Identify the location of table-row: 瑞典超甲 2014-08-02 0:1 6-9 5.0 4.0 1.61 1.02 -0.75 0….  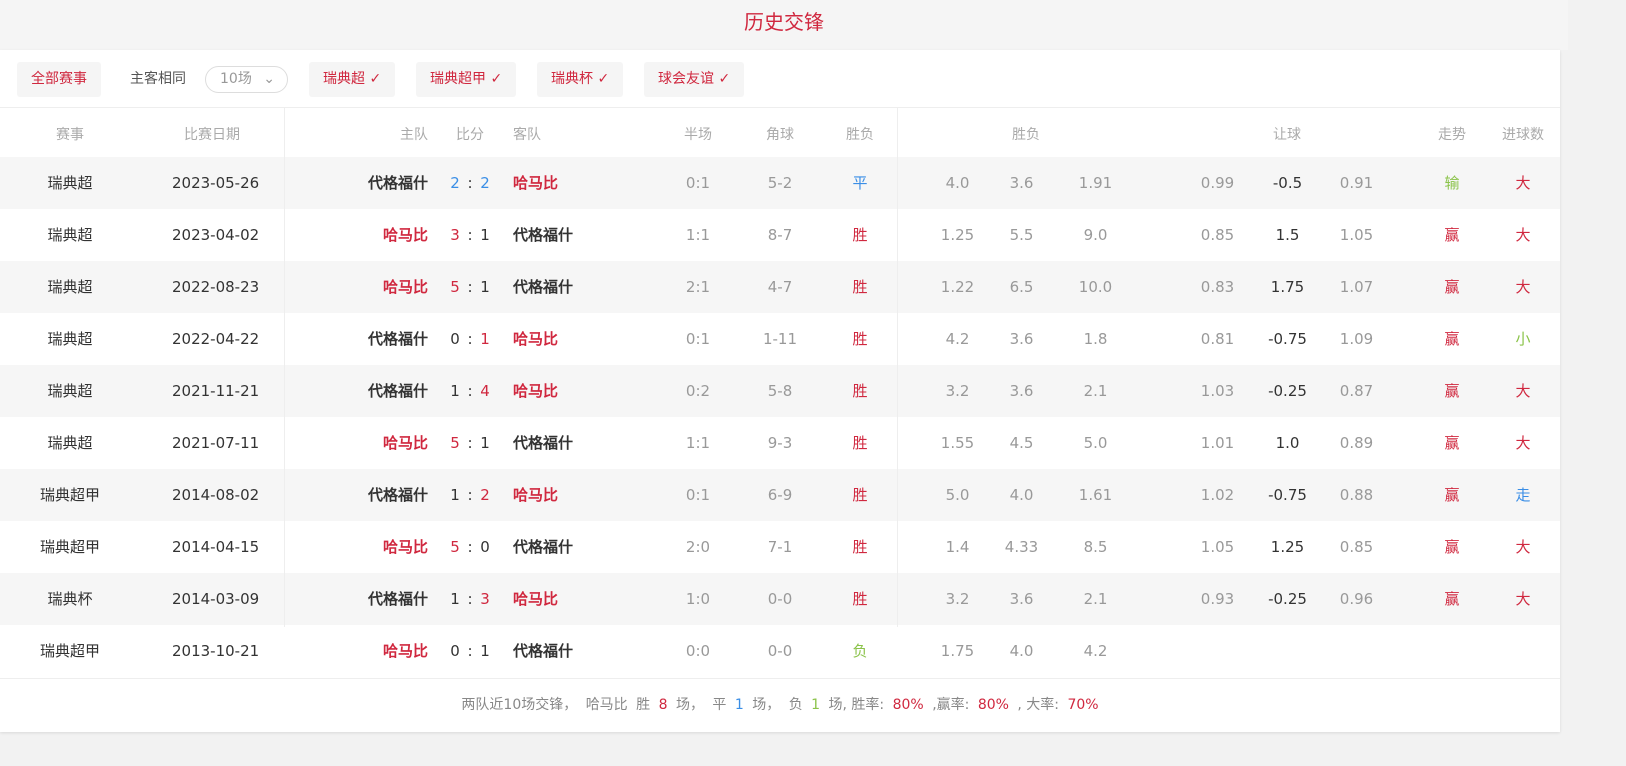
(780, 495).